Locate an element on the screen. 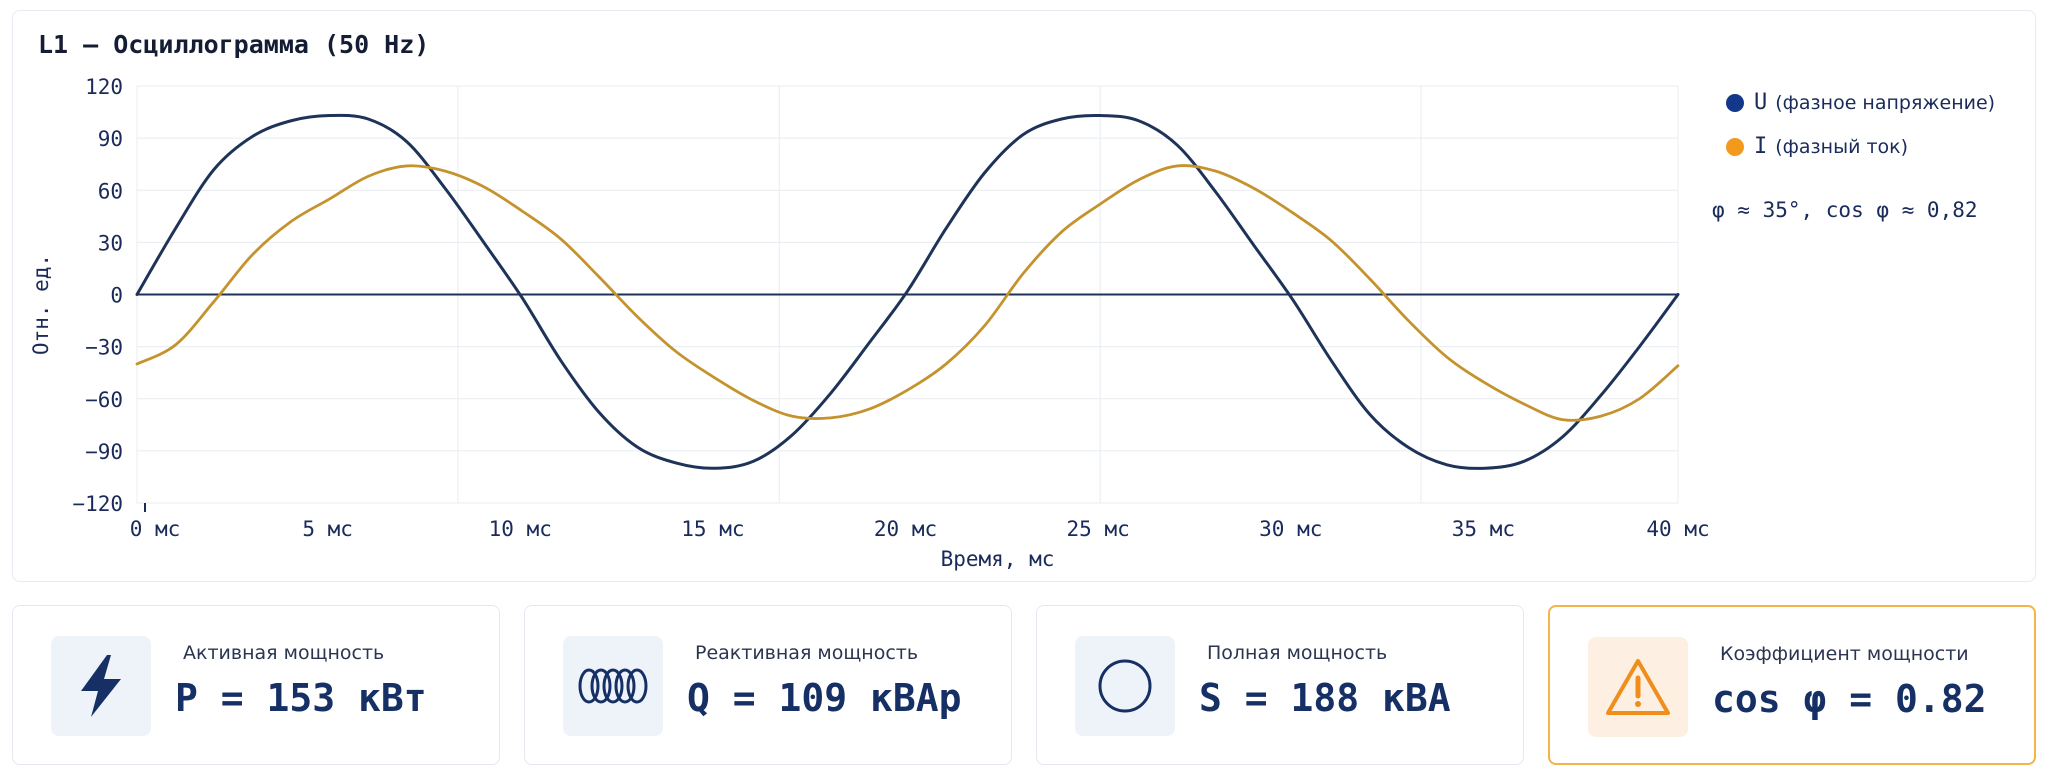 This screenshot has height=768, width=2048. y-tick-label: 90 is located at coordinates (110, 139).